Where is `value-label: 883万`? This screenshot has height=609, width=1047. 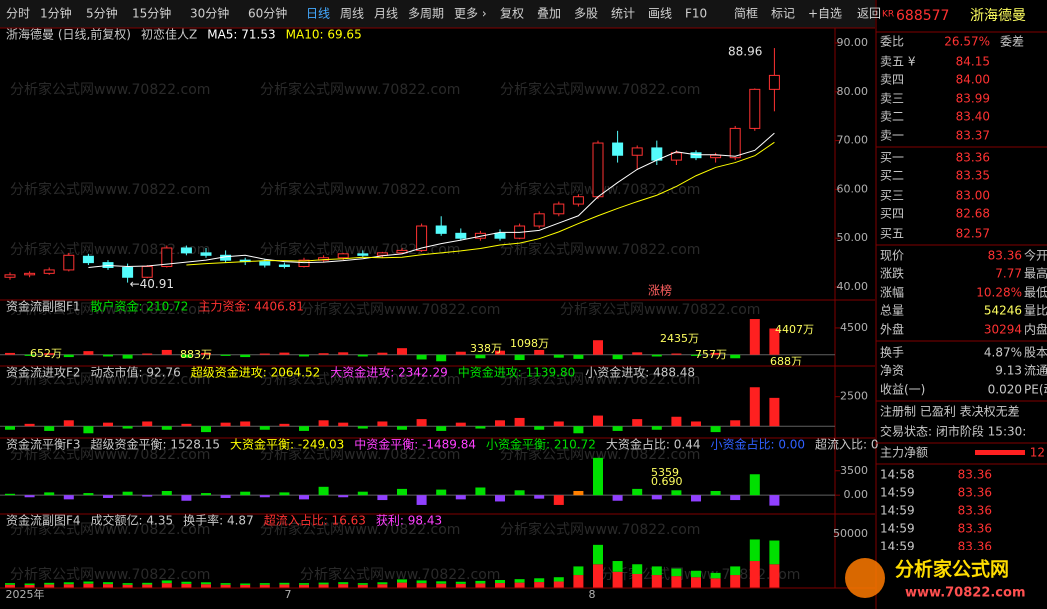 value-label: 883万 is located at coordinates (196, 354).